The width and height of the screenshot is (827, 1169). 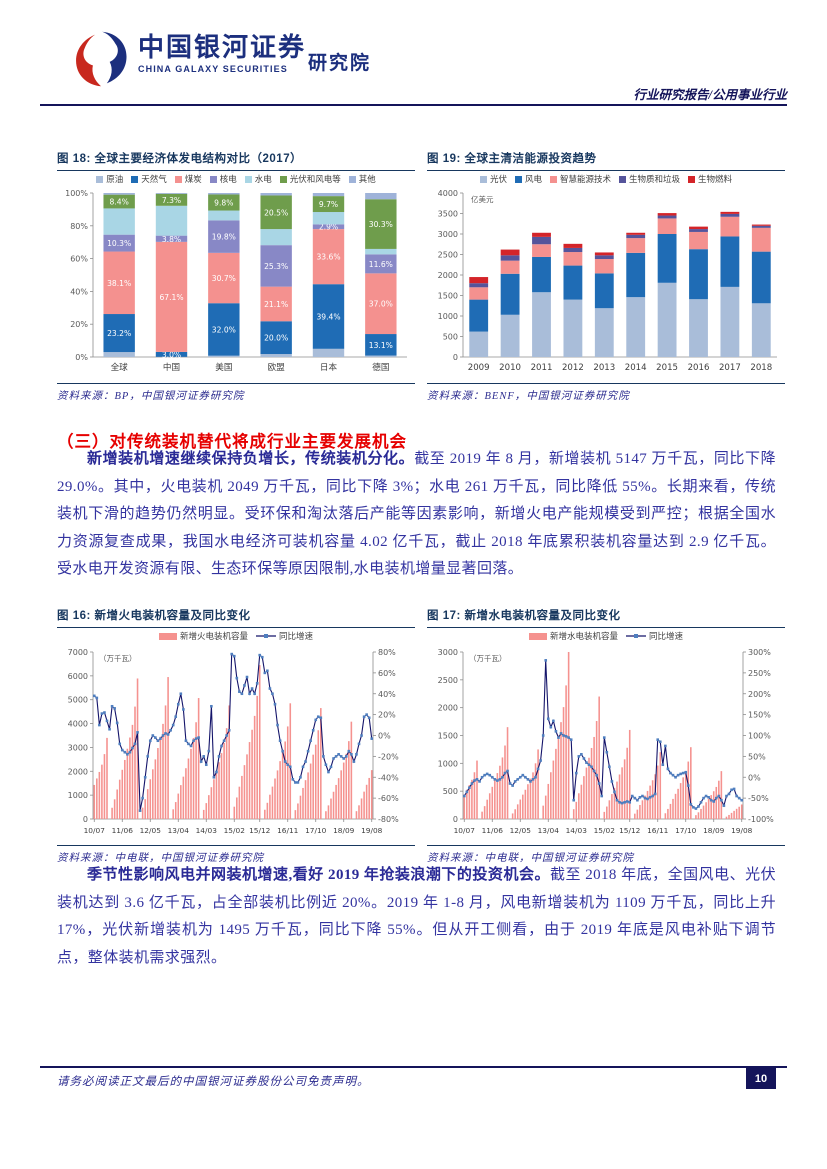 I want to click on svg-text: 6000, so click(x=78, y=676).